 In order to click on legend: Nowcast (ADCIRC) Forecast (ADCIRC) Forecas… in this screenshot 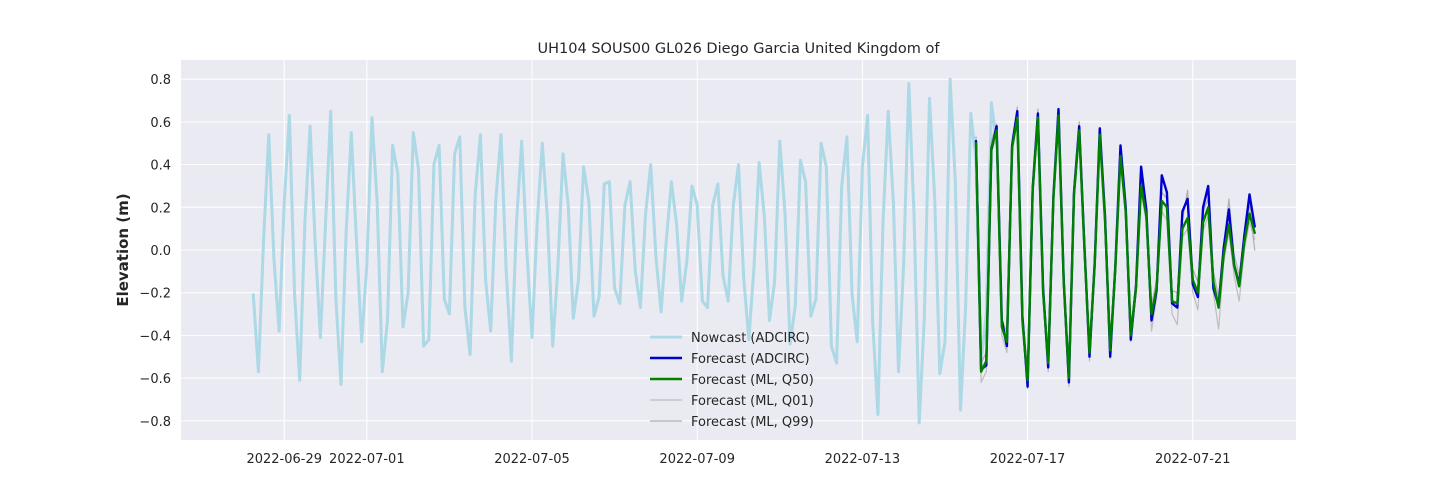, I will do `click(732, 380)`.